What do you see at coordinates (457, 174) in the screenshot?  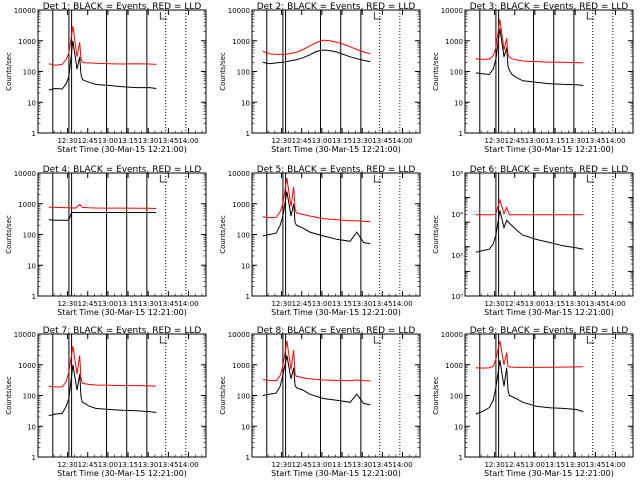 I see `y-tick-label: 10⁶` at bounding box center [457, 174].